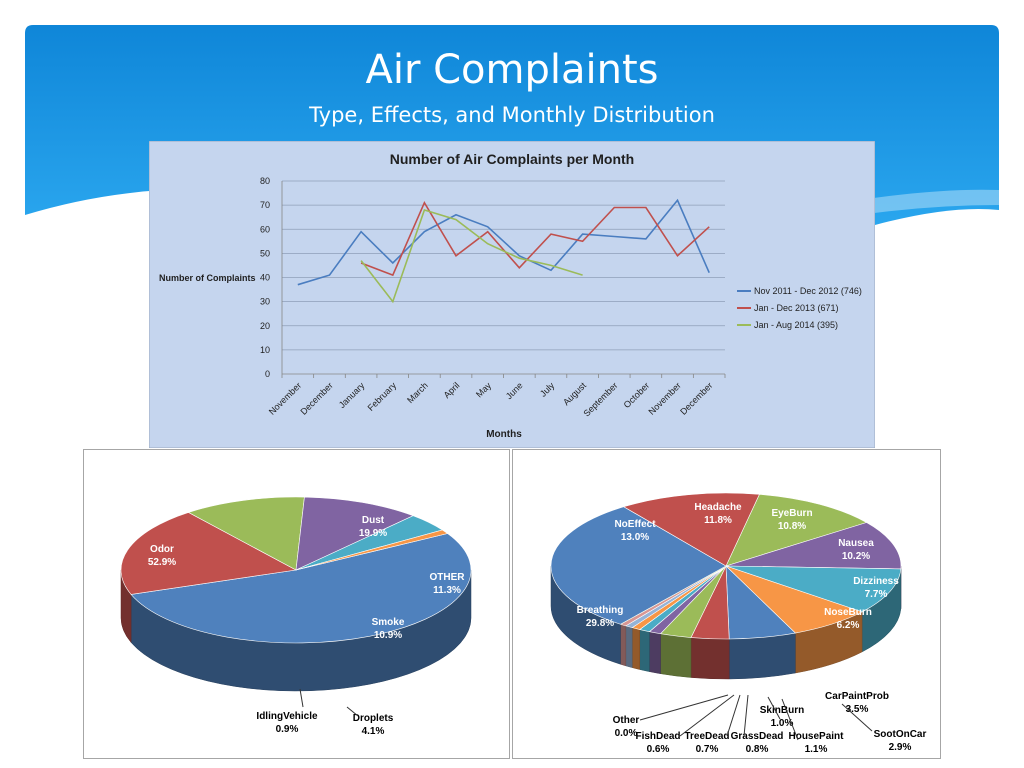 This screenshot has height=768, width=1024. What do you see at coordinates (512, 115) in the screenshot?
I see `slide-subtitle: Type, Effects, and Monthly Distribution` at bounding box center [512, 115].